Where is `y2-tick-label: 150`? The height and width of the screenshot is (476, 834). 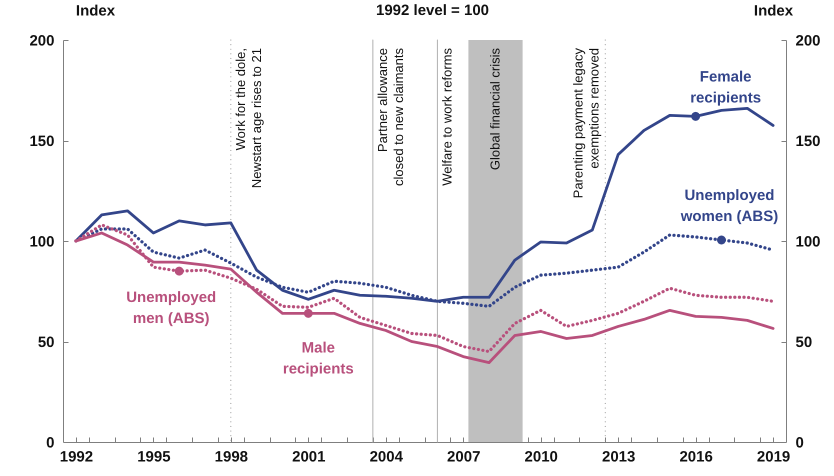
y2-tick-label: 150 is located at coordinates (808, 141).